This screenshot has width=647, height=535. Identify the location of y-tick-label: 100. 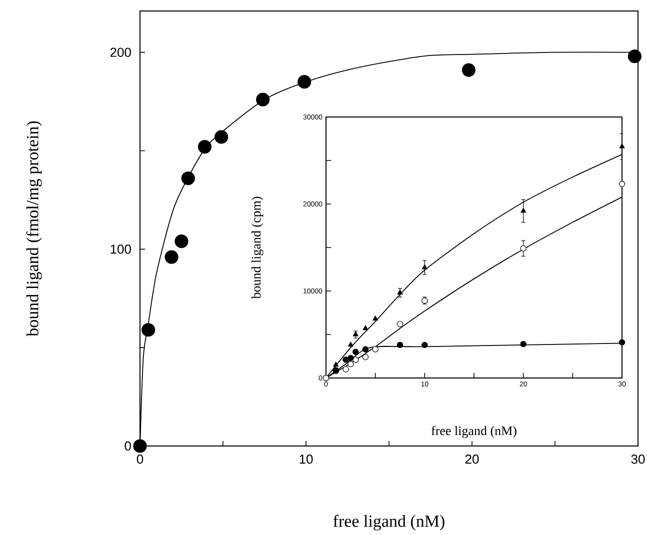
(120, 249).